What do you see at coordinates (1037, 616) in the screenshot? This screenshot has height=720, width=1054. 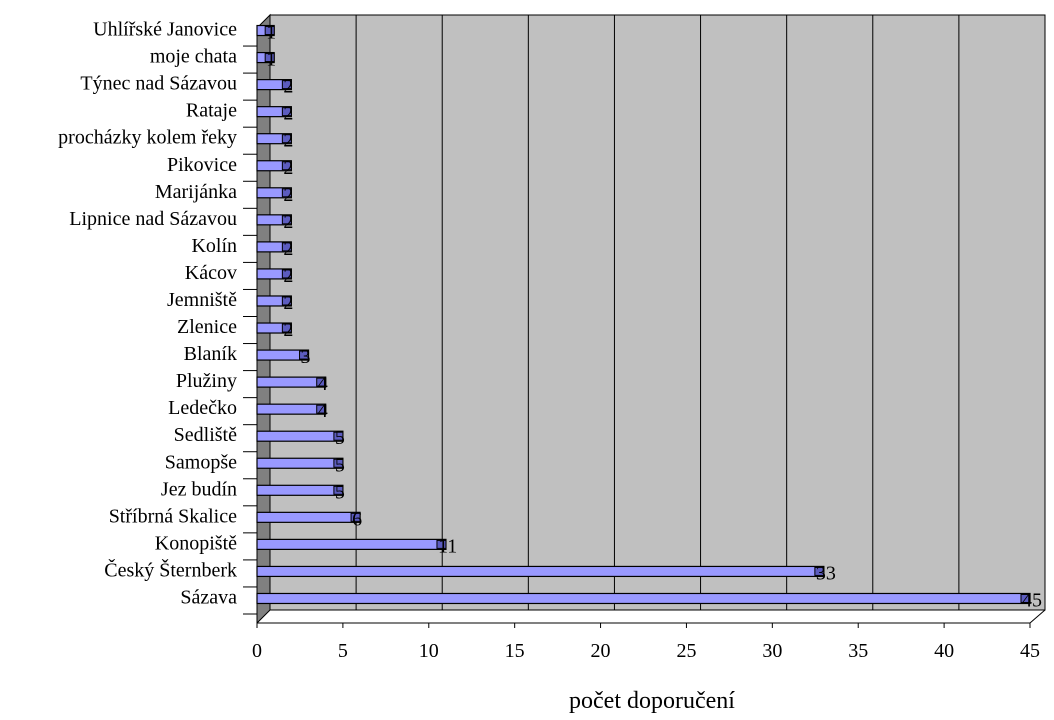 I see `floor-edge` at bounding box center [1037, 616].